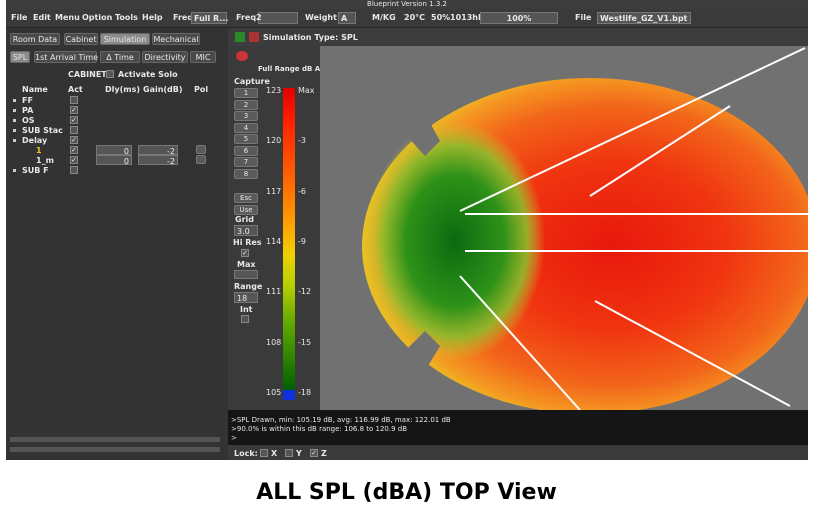 Image resolution: width=813 pixels, height=512 pixels. I want to click on capture-button: 7, so click(246, 162).